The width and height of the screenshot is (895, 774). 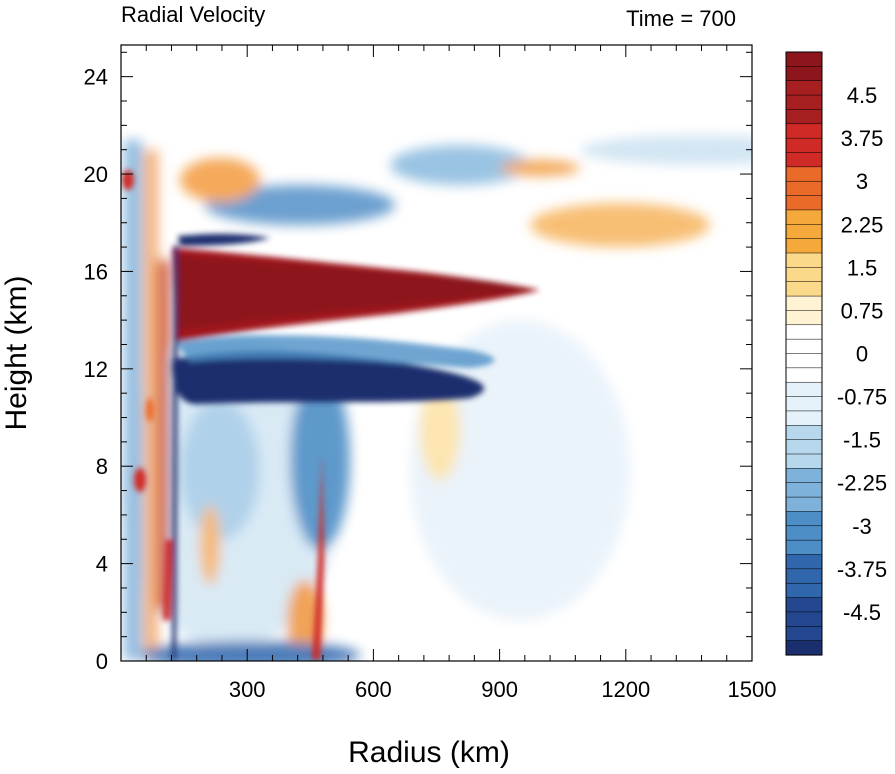 What do you see at coordinates (862, 310) in the screenshot?
I see `colorbar-tick-label: 0.75` at bounding box center [862, 310].